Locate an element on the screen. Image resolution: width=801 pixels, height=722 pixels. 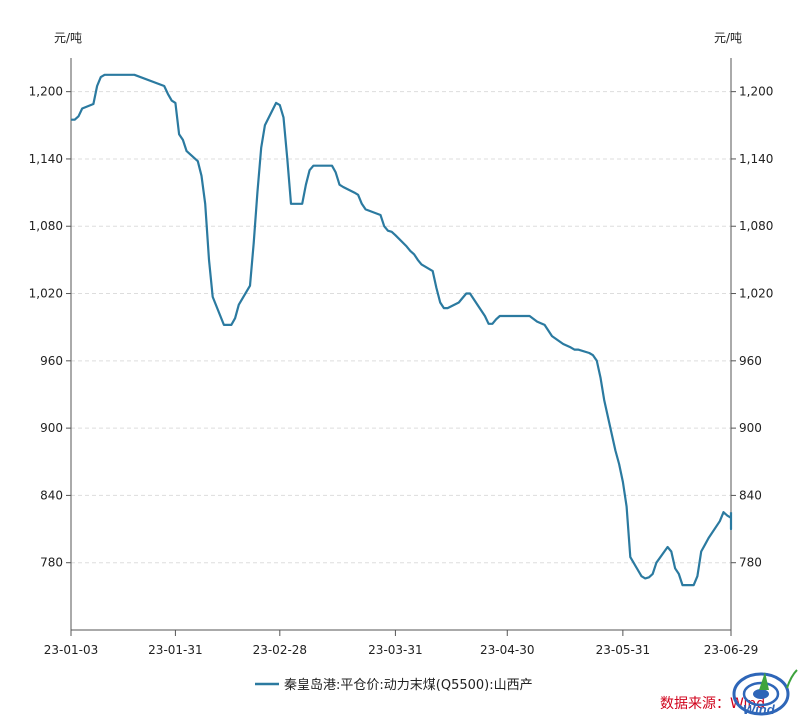
x-tick-label: 23-01-03 is located at coordinates (71, 650).